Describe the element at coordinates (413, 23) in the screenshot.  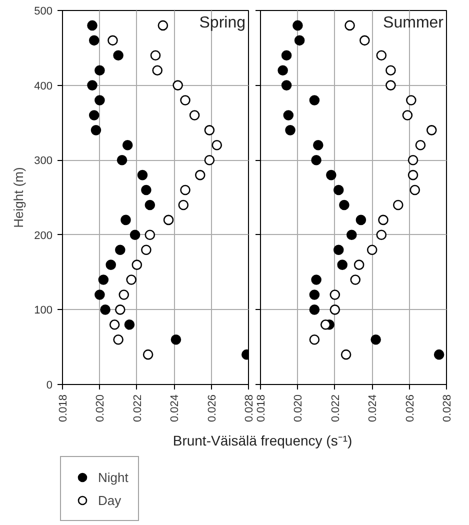
I see `chart-title: Summer` at that location.